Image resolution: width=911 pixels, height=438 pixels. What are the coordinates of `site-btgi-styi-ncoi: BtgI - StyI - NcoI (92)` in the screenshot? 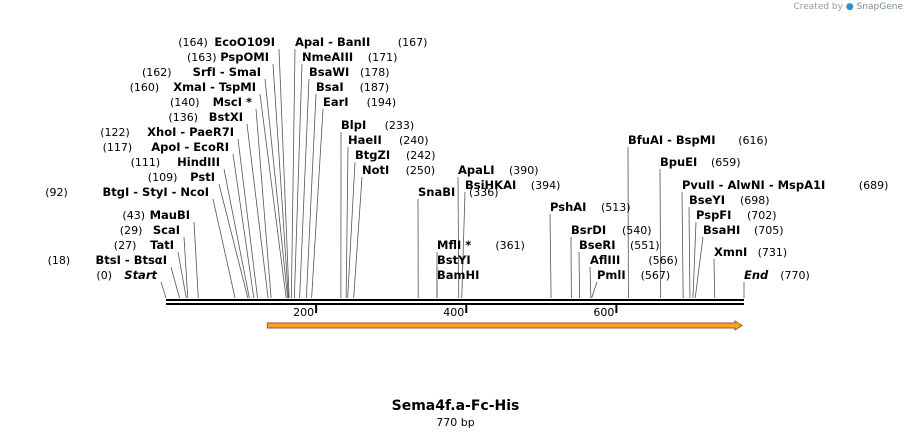 It's located at (127, 192).